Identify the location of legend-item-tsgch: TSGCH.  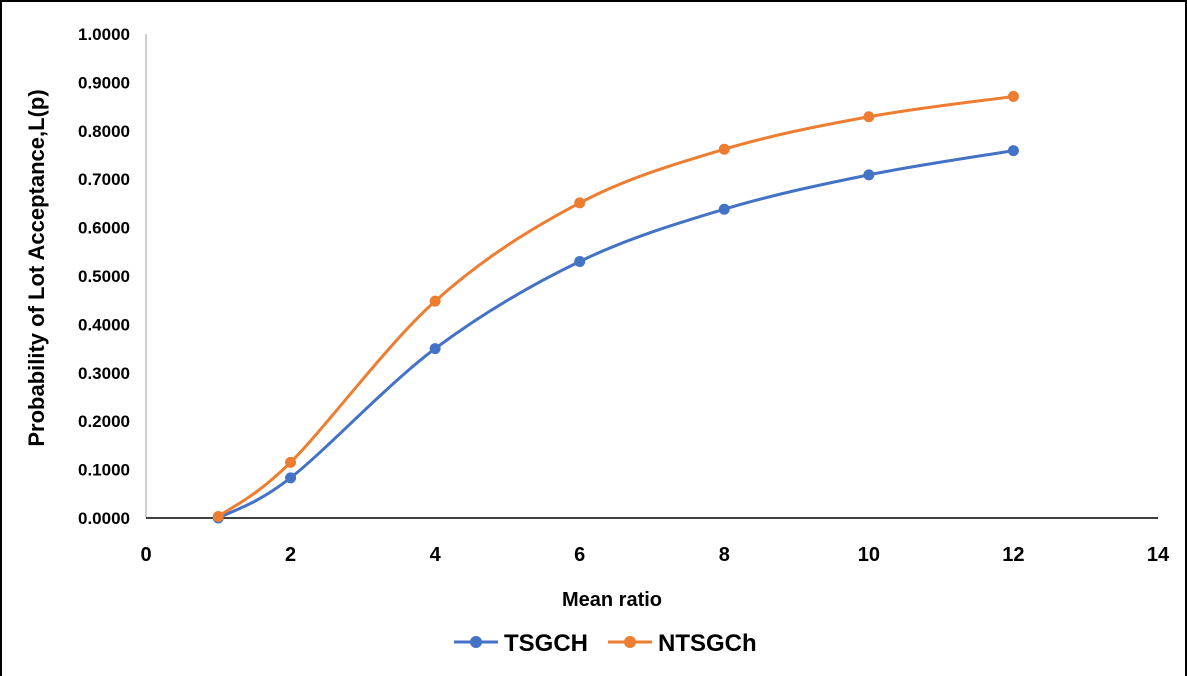
(521, 643).